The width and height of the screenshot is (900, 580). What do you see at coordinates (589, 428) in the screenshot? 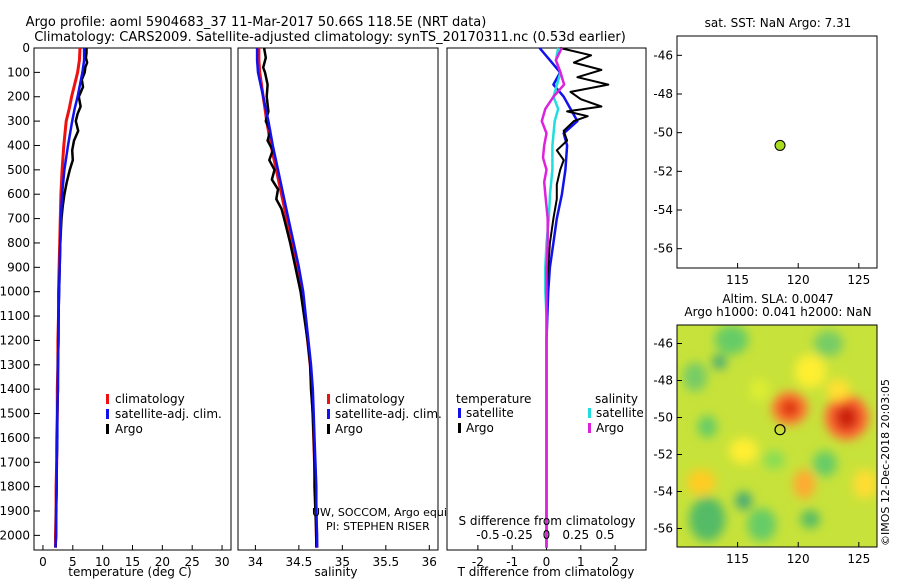
I see `legend-s-argo-swatch` at bounding box center [589, 428].